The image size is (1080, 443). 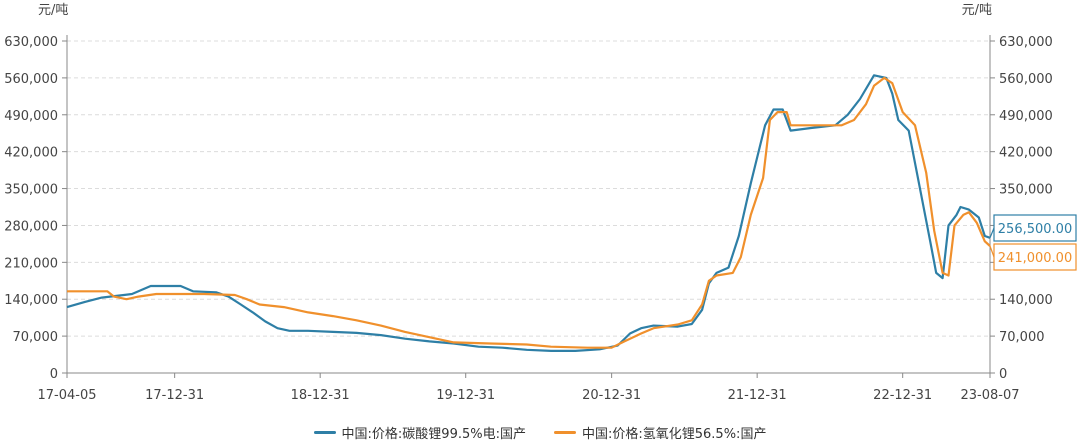 I want to click on x-tick-label: 21-12-31, so click(x=757, y=395).